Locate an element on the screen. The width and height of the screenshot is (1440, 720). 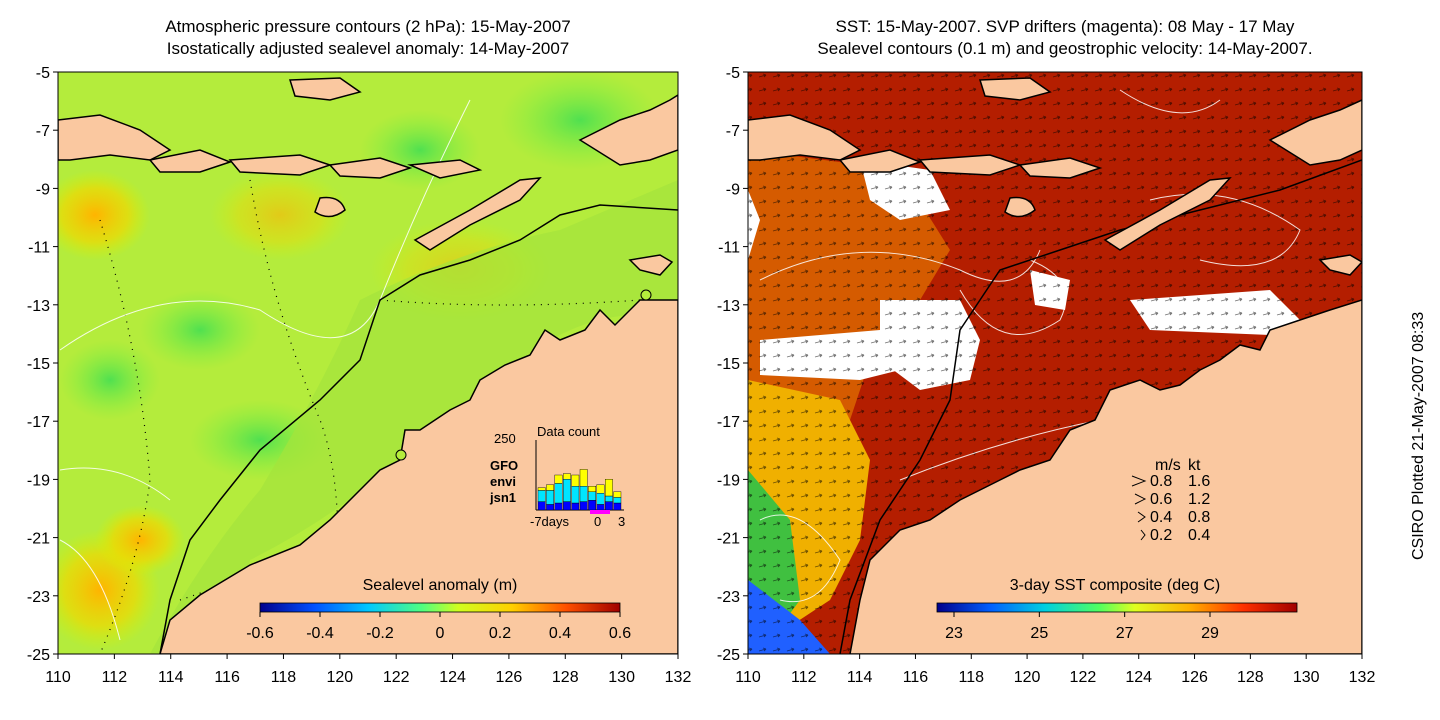
left-y-tick-label: -5 is located at coordinates (43, 73).